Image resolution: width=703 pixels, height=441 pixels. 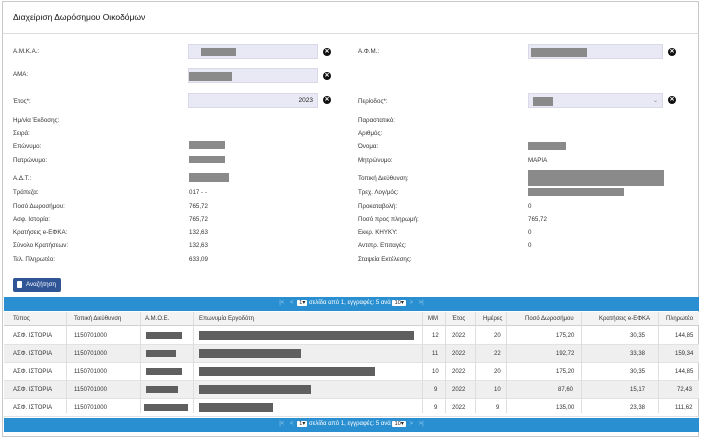 What do you see at coordinates (684, 336) in the screenshot?
I see `cell-payable: 144,85` at bounding box center [684, 336].